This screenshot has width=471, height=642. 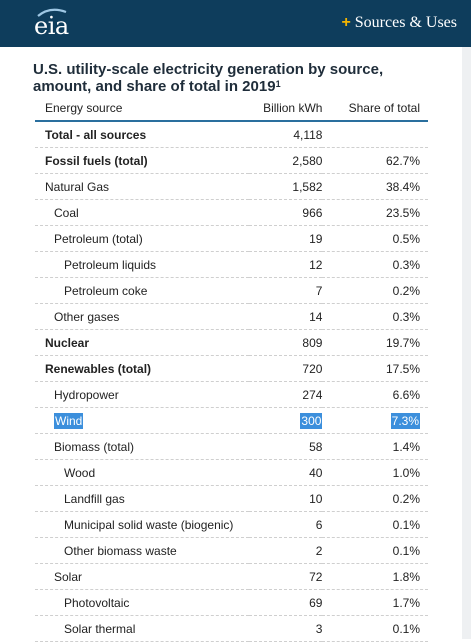 I want to click on table-row: Other biomass waste 2 0.1%, so click(x=231, y=550).